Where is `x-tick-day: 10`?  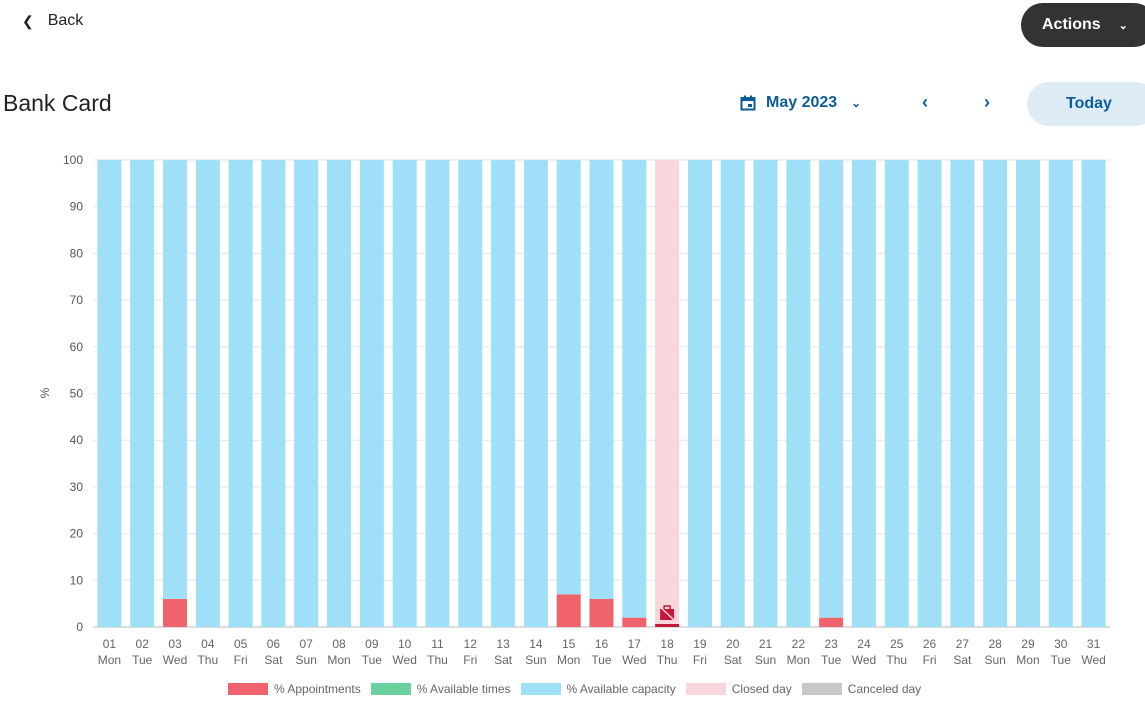 x-tick-day: 10 is located at coordinates (405, 644).